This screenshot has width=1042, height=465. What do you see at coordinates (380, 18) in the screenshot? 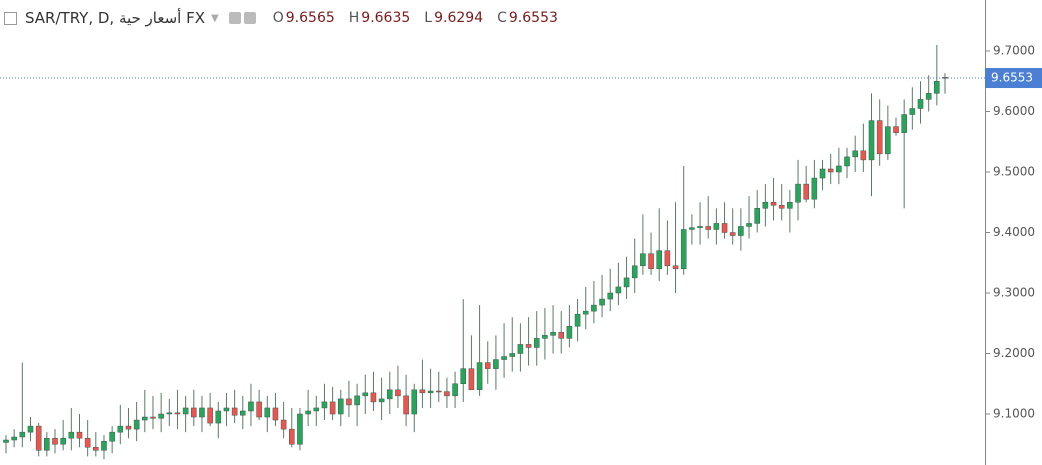
I see `ohlc-item: H 9.6635` at bounding box center [380, 18].